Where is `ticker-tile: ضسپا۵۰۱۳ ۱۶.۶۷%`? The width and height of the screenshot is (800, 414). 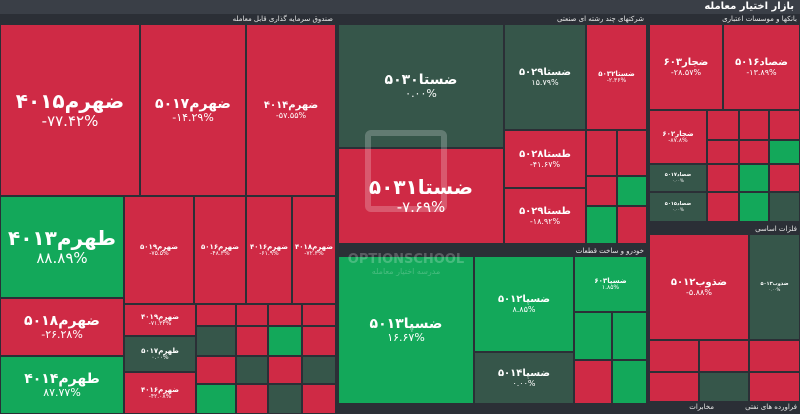 ticker-tile: ضسپا۵۰۱۳ ۱۶.۶۷% is located at coordinates (406, 330).